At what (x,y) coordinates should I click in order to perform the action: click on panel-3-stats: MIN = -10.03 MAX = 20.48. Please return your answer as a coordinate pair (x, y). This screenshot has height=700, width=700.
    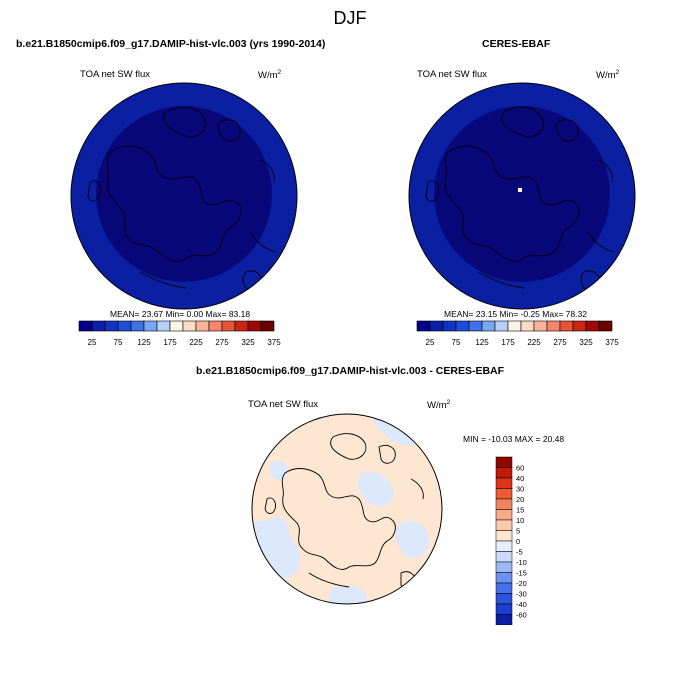
    Looking at the image, I should click on (514, 439).